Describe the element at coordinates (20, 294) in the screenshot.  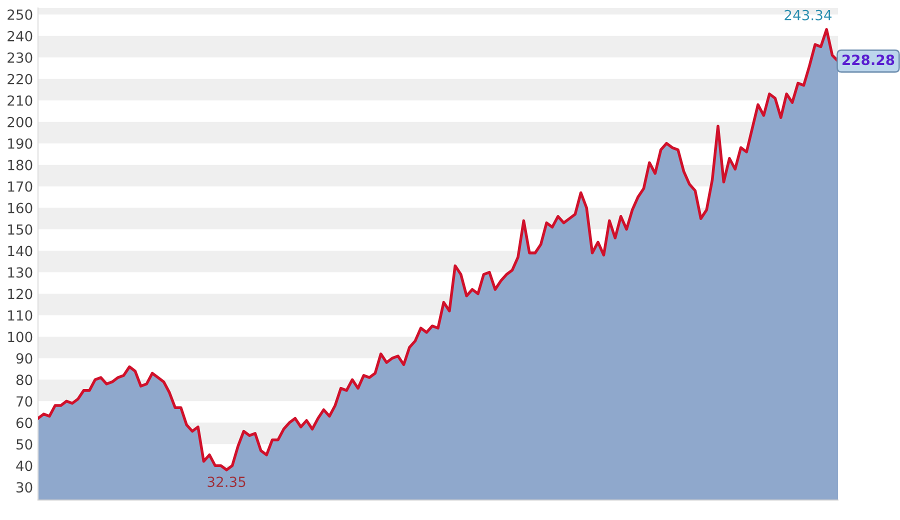
I see `y-tick-label: 120` at that location.